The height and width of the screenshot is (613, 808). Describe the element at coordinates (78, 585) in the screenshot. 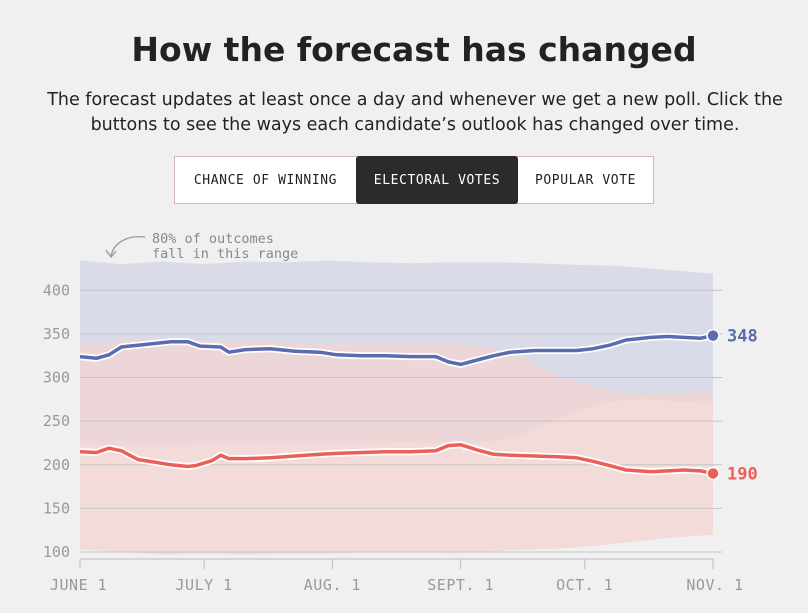

I see `x-tick-label: JUNE 1` at that location.